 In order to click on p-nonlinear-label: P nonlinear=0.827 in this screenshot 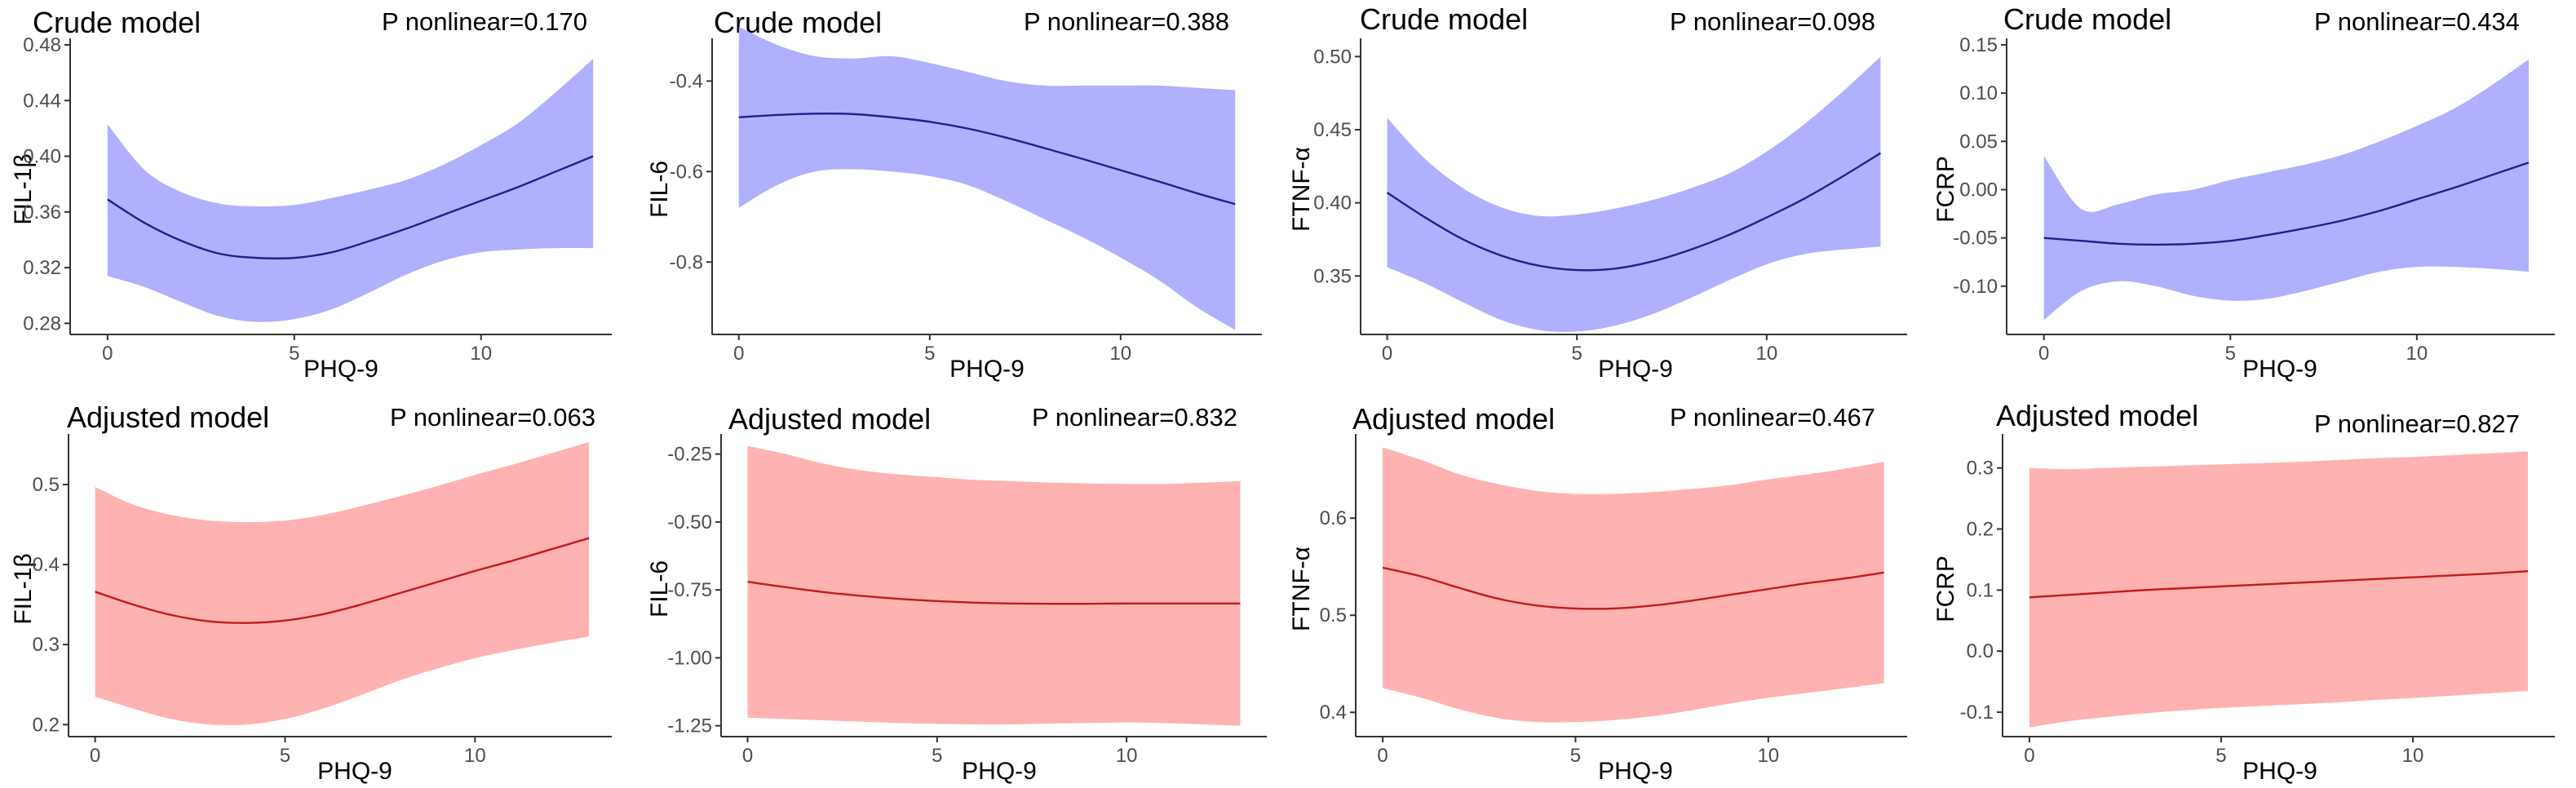, I will do `click(2417, 424)`.